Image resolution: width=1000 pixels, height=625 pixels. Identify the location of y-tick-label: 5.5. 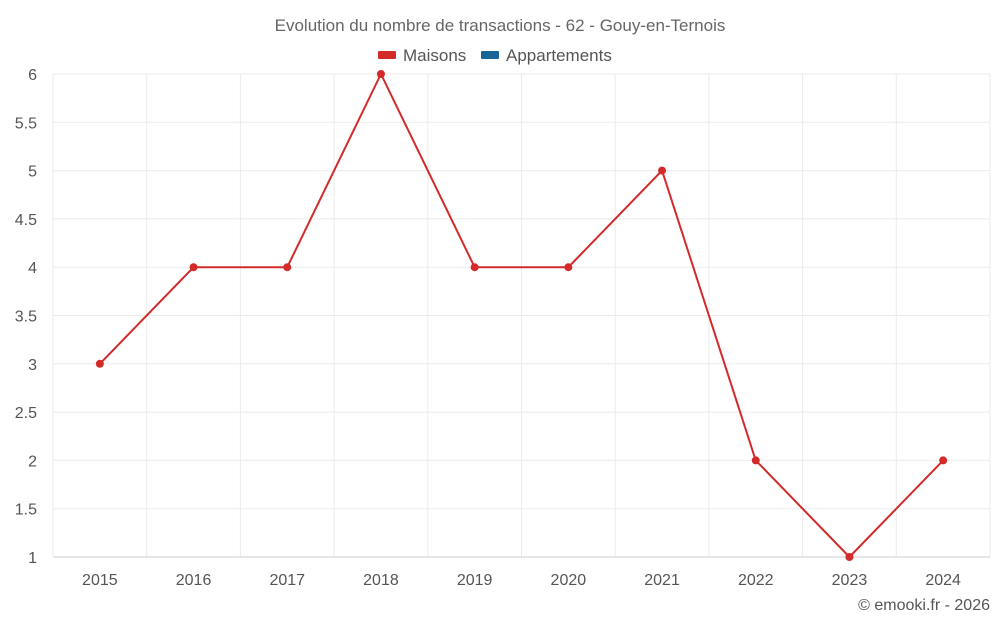
(26, 123).